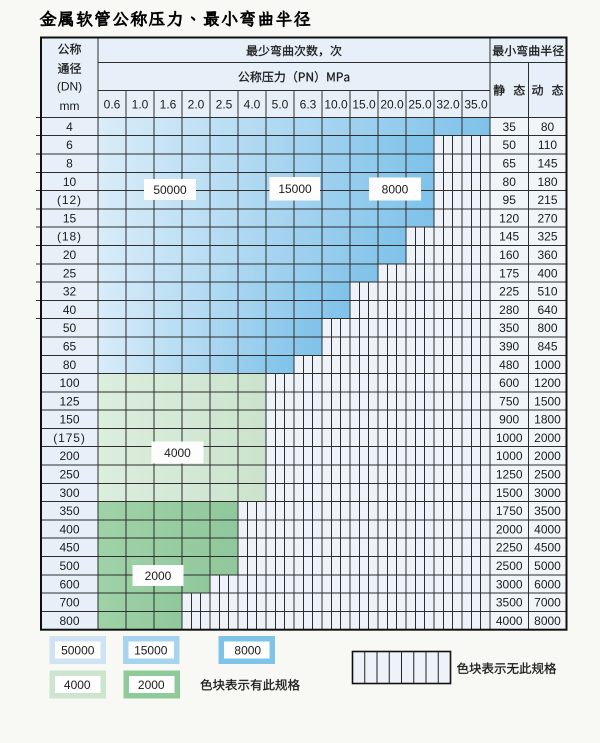 Image resolution: width=600 pixels, height=743 pixels. I want to click on svg-text: 4, so click(69, 127).